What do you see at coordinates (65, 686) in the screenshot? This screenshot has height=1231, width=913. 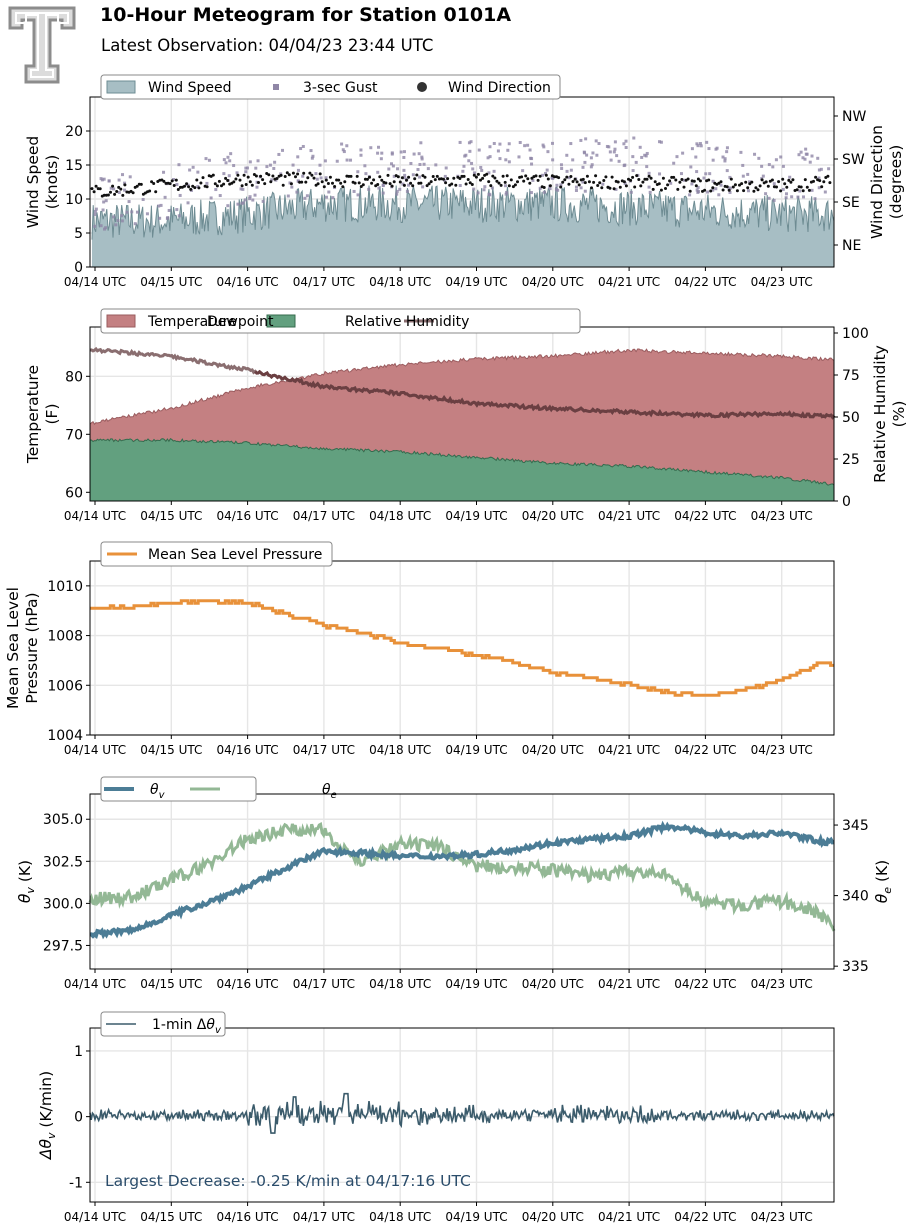 I see `y-tick-label: 1006` at bounding box center [65, 686].